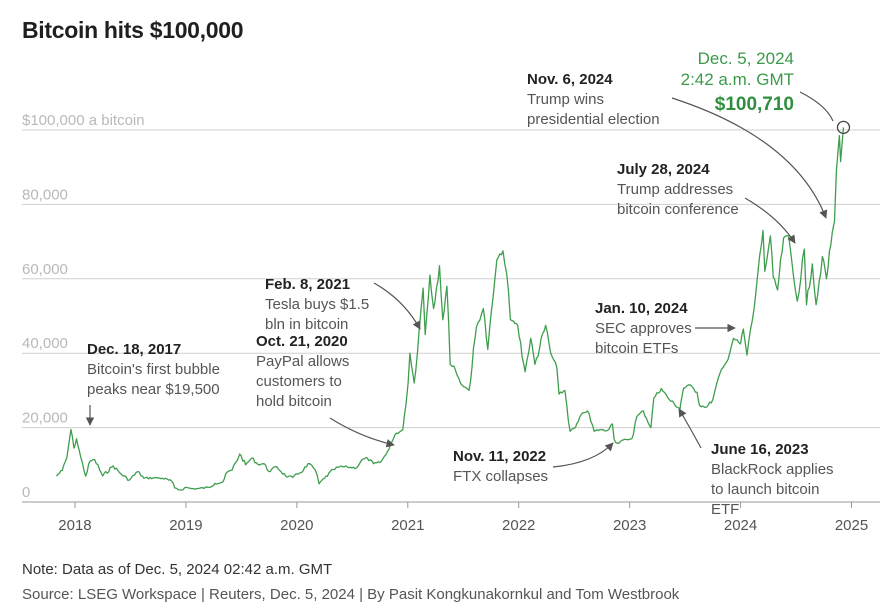  I want to click on annotation-text: Bitcoin's first bubble, so click(153, 369).